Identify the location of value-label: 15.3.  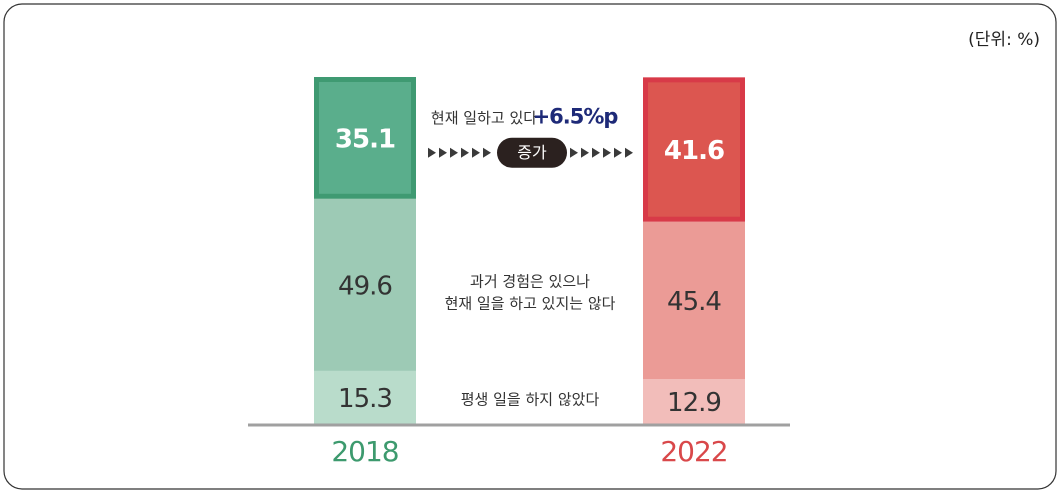
(365, 399).